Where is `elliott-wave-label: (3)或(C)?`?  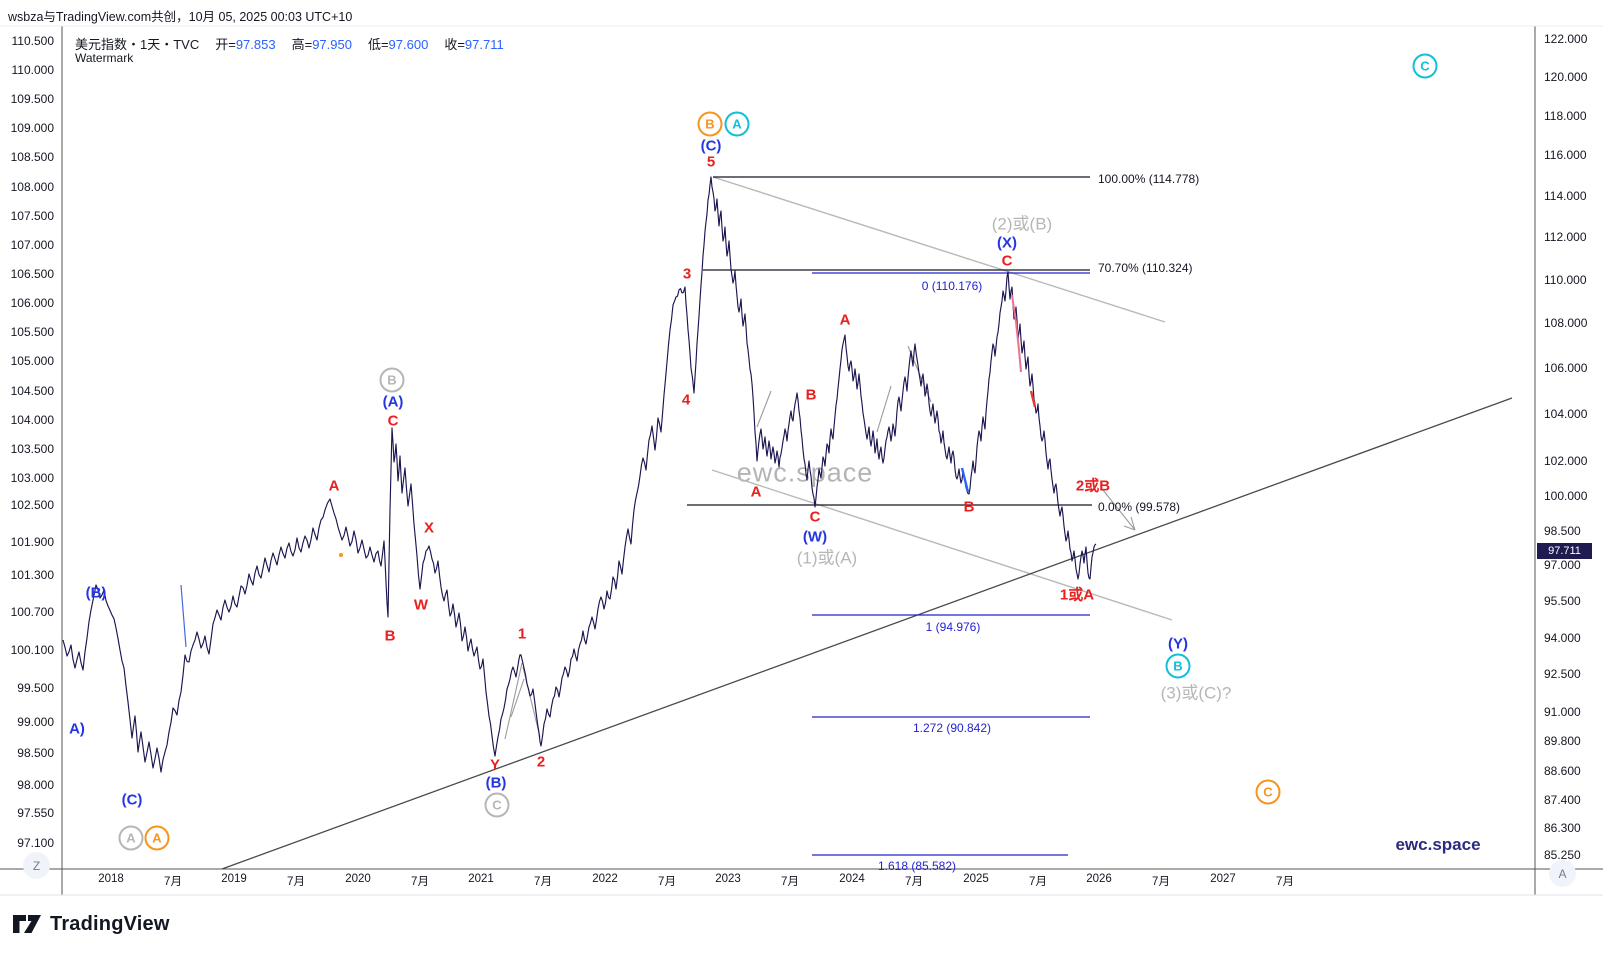 elliott-wave-label: (3)或(C)? is located at coordinates (1196, 693).